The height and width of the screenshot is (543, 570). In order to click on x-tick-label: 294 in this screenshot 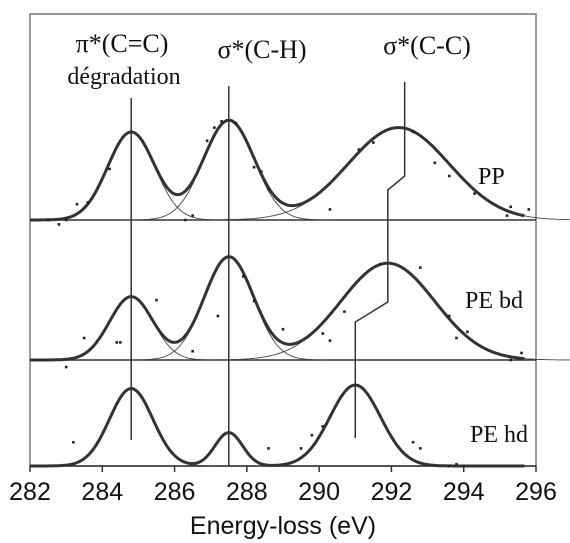, I will do `click(464, 492)`.